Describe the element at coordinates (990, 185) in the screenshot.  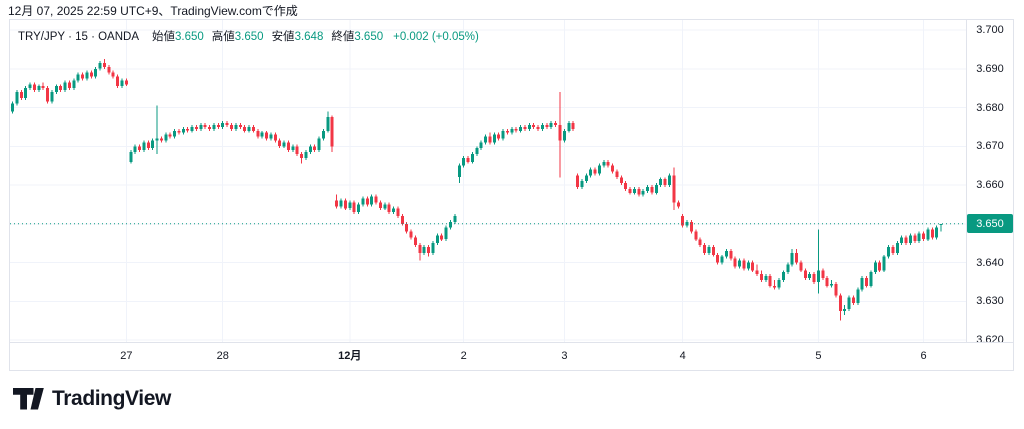
I see `price-axis-label: 3.660` at that location.